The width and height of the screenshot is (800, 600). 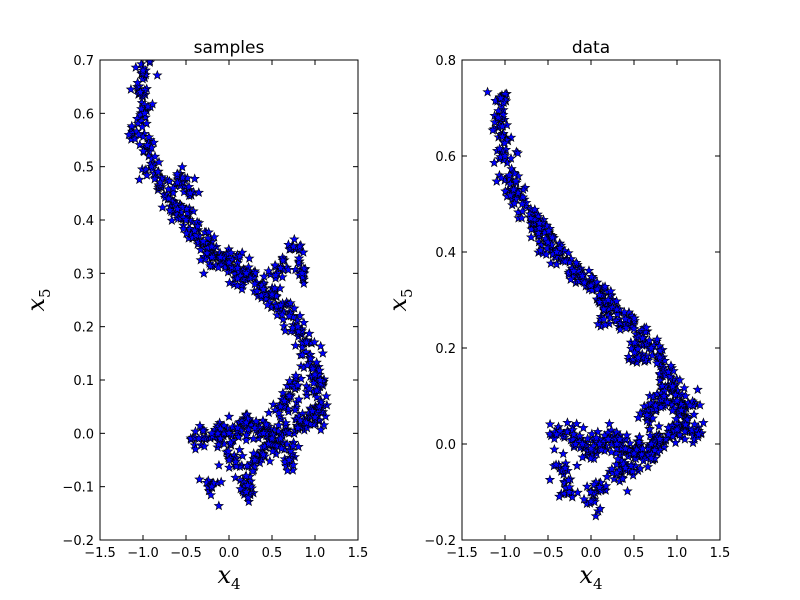 I want to click on x-tick-label: −1.0, so click(x=143, y=553).